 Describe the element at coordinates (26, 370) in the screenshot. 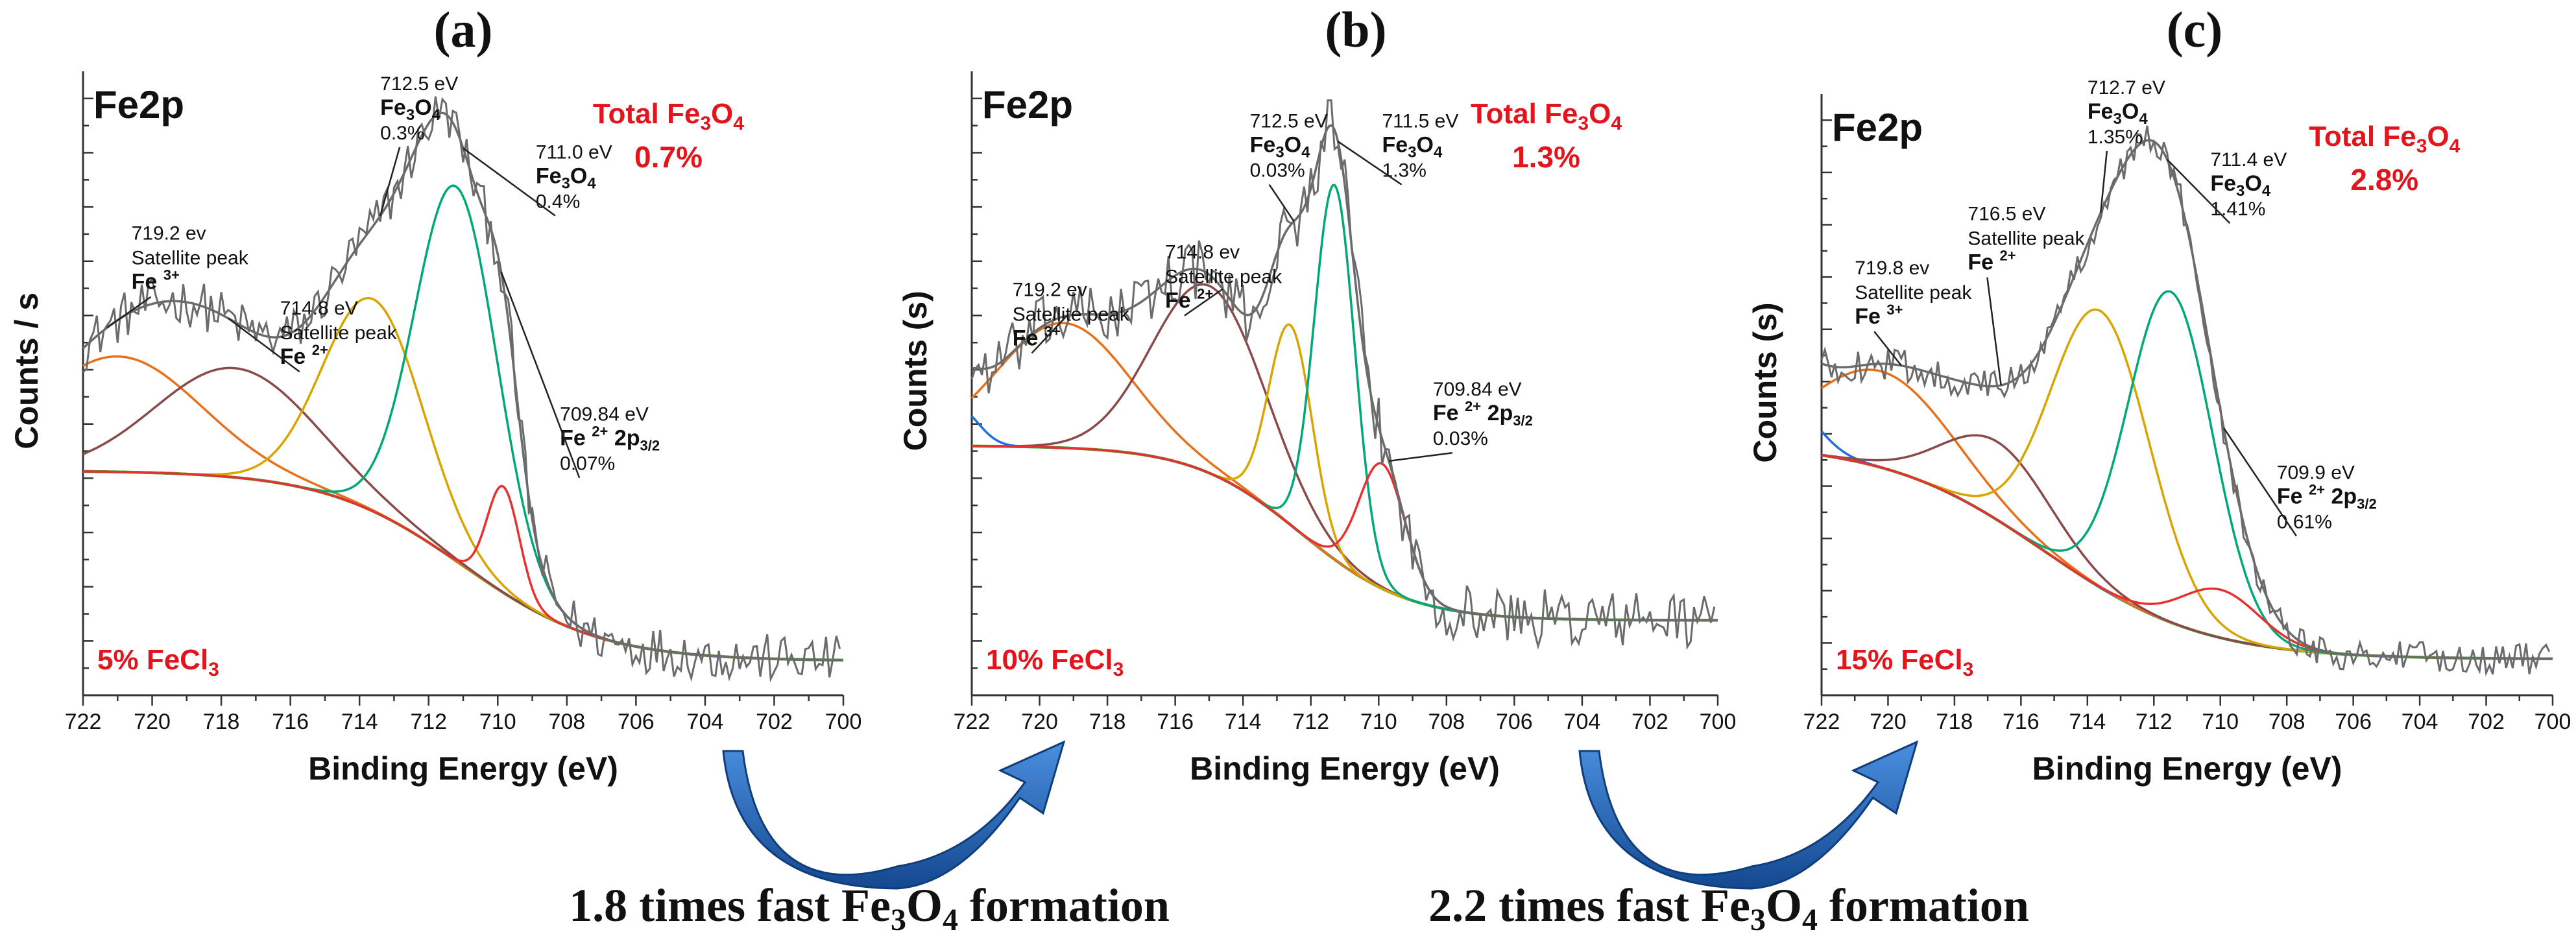

I see `y-axis-label: Counts / s` at that location.